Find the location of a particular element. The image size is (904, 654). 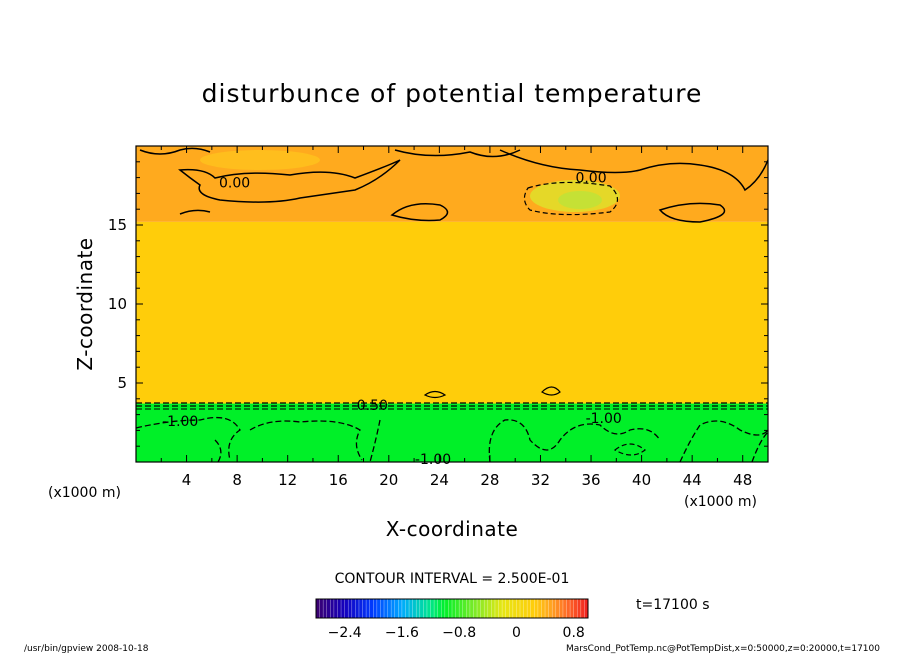

x-tick-label: 40 is located at coordinates (641, 480).